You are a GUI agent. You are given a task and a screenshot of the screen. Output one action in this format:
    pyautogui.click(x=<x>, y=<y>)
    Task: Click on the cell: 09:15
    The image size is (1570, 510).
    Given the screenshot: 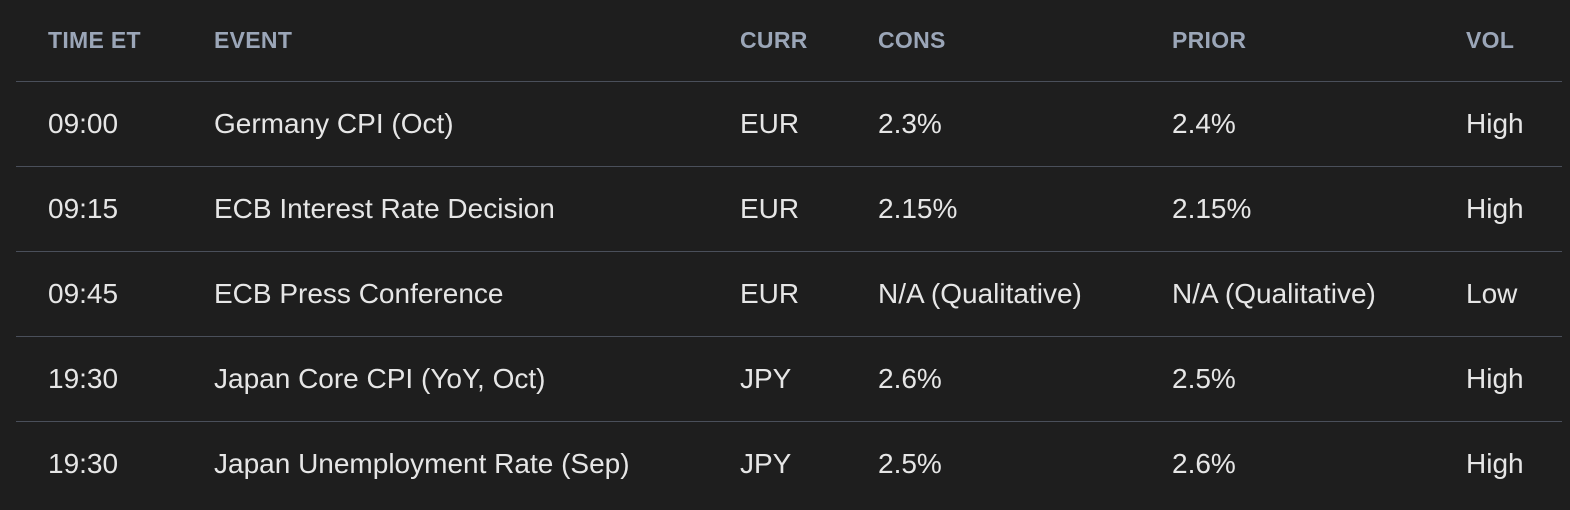 What is the action you would take?
    pyautogui.click(x=99, y=209)
    